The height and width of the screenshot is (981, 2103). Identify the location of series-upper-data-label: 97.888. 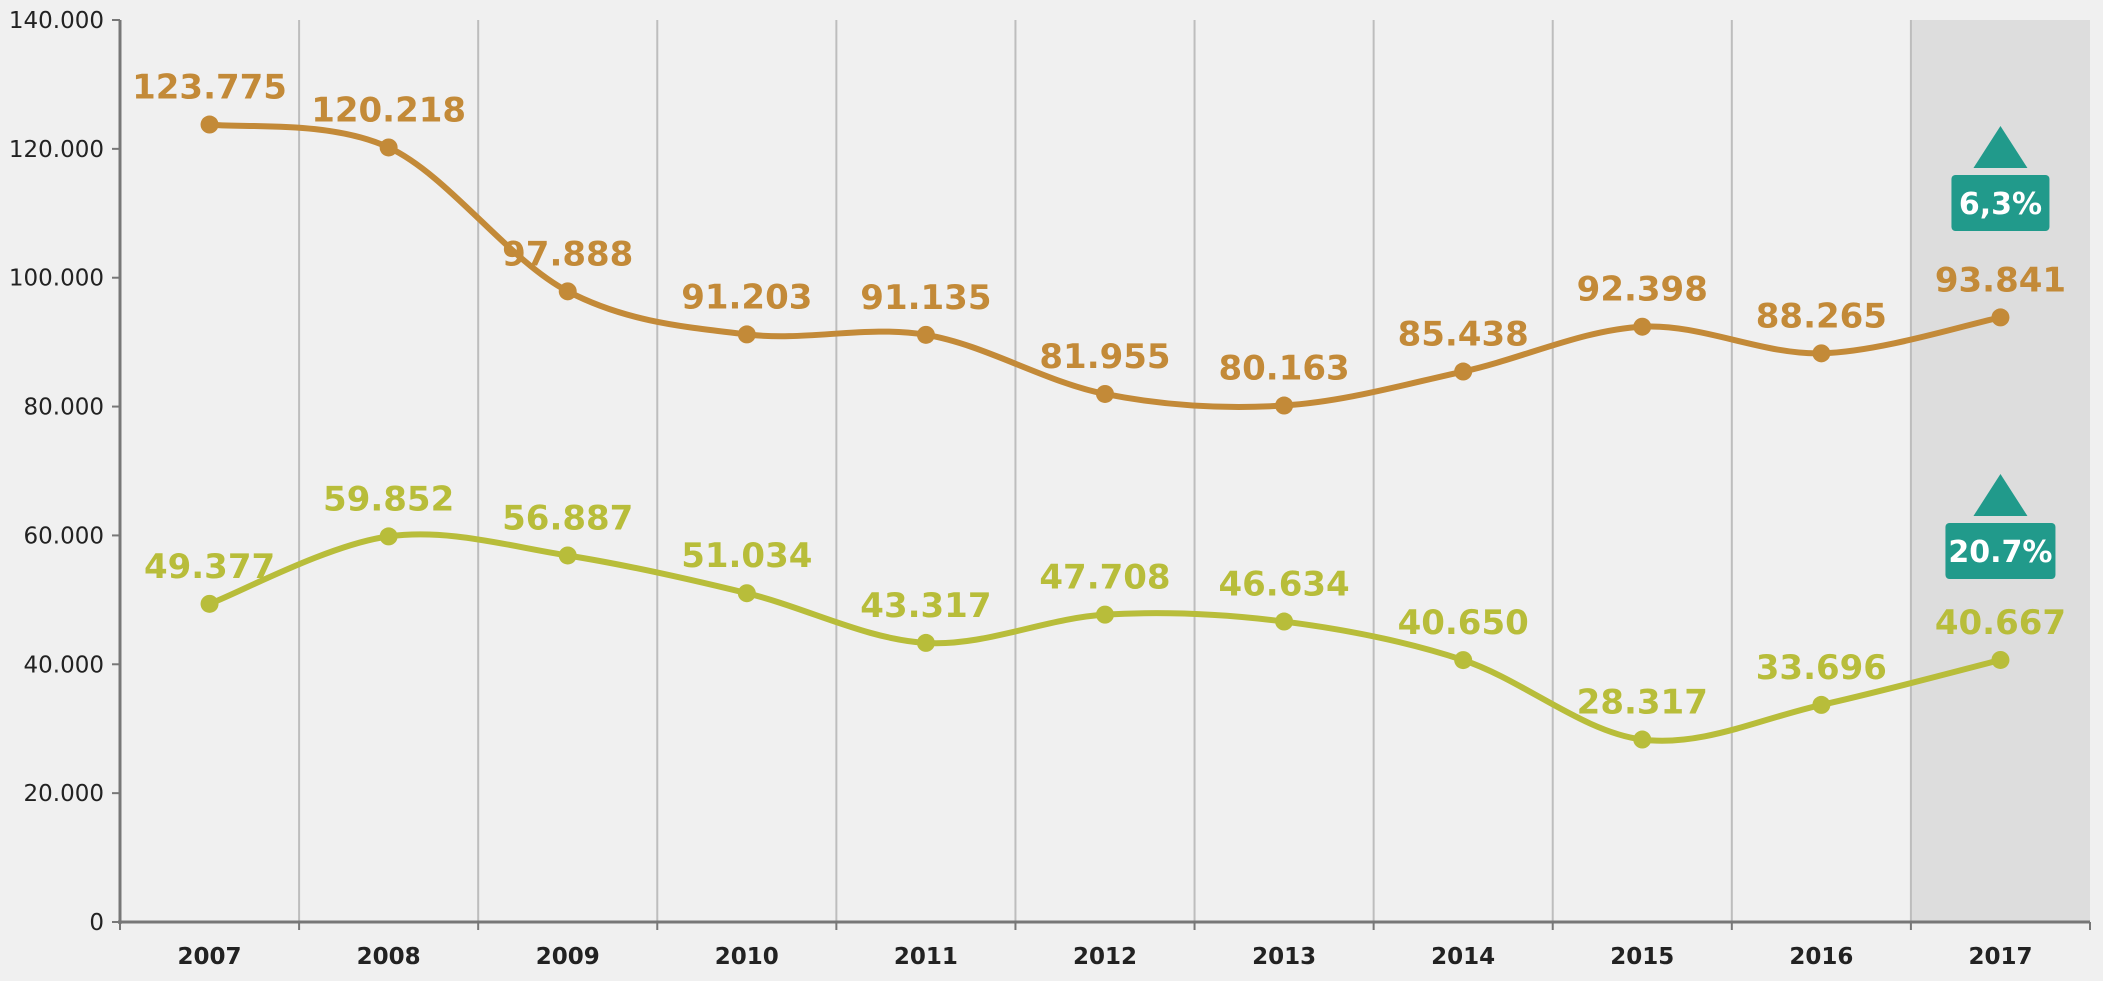
(567, 254).